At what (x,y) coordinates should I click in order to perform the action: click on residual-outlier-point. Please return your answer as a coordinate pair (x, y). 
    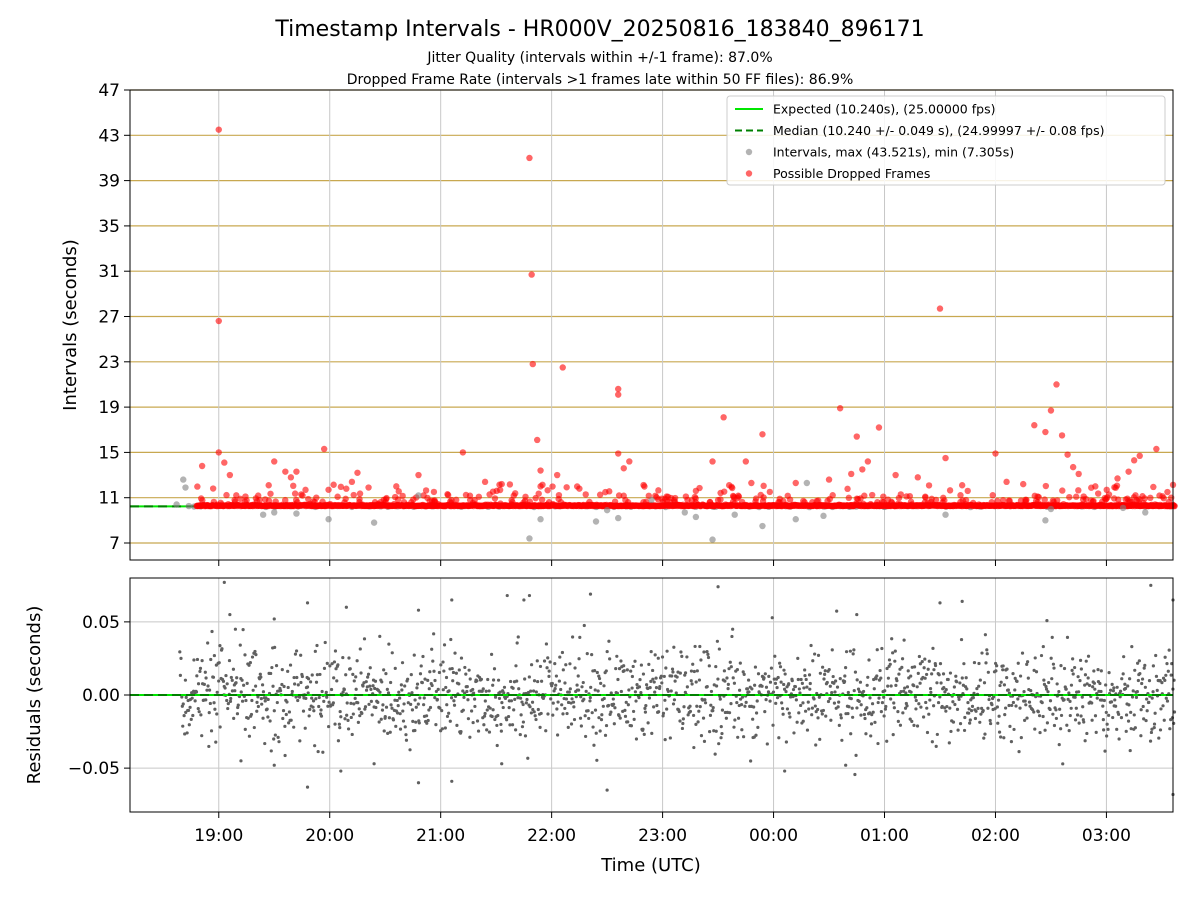
    Looking at the image, I should click on (846, 765).